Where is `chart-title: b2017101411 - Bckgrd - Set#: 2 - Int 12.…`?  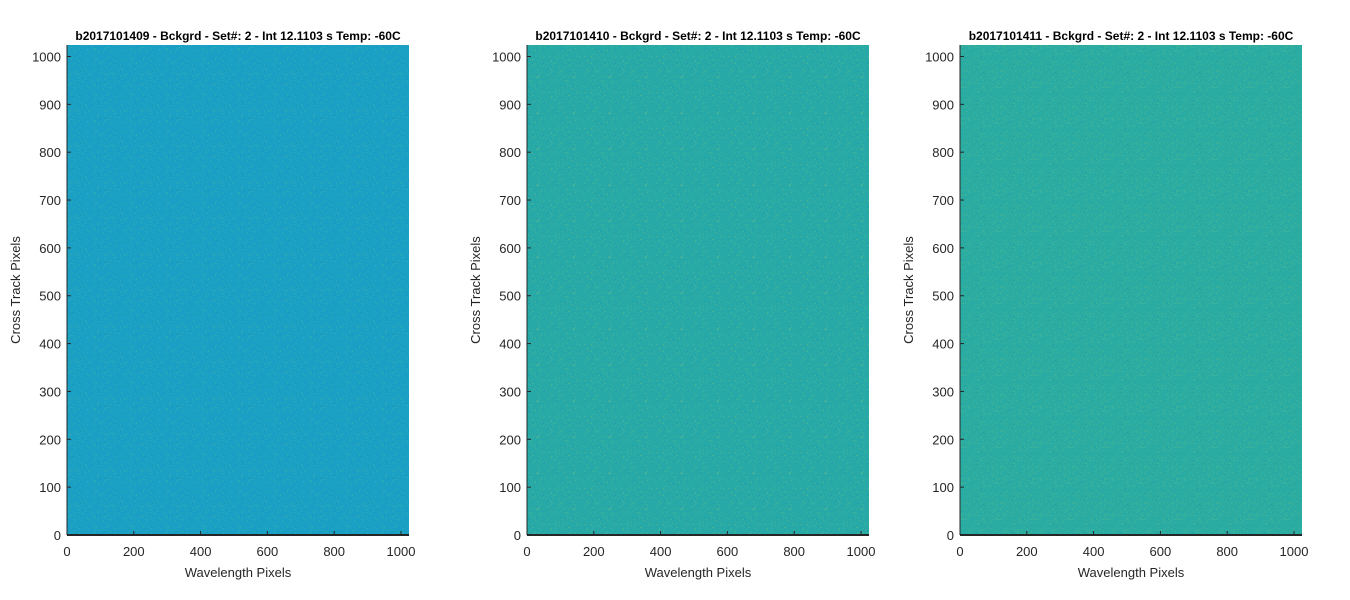 chart-title: b2017101411 - Bckgrd - Set#: 2 - Int 12.… is located at coordinates (1131, 36).